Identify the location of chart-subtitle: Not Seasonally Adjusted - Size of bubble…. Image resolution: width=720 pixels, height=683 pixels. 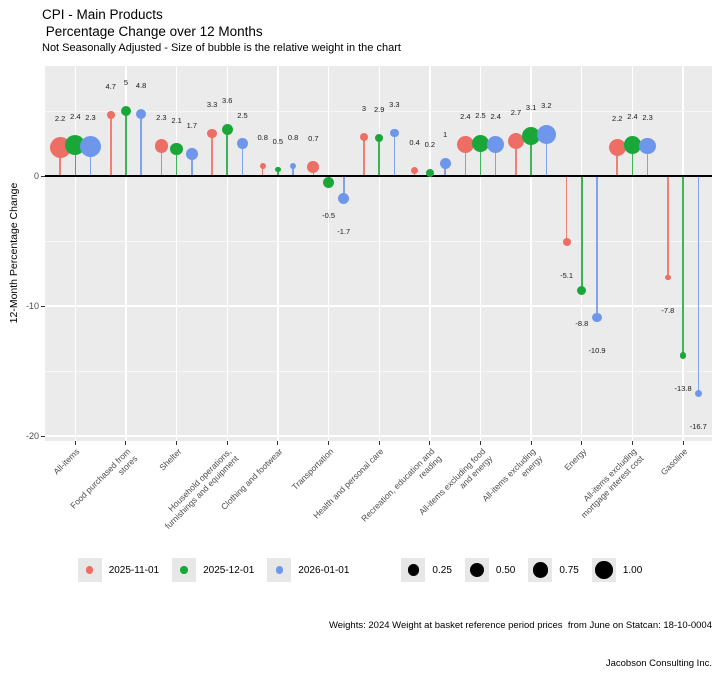
(221, 48).